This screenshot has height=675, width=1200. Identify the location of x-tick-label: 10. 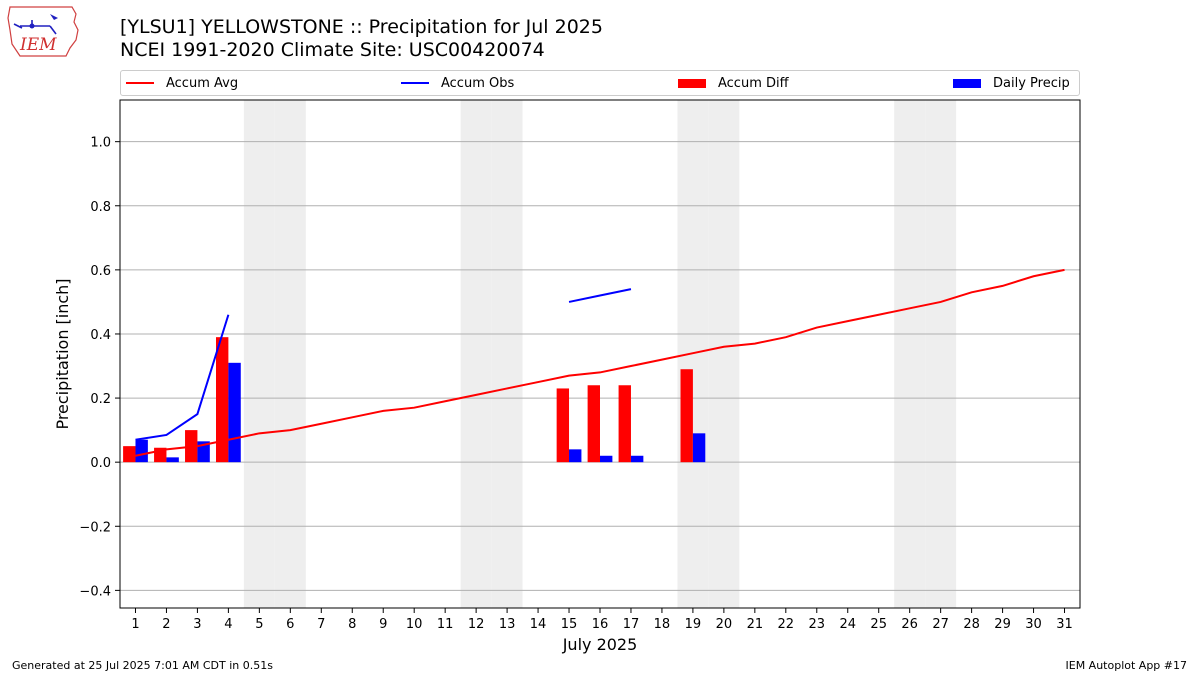
(414, 624).